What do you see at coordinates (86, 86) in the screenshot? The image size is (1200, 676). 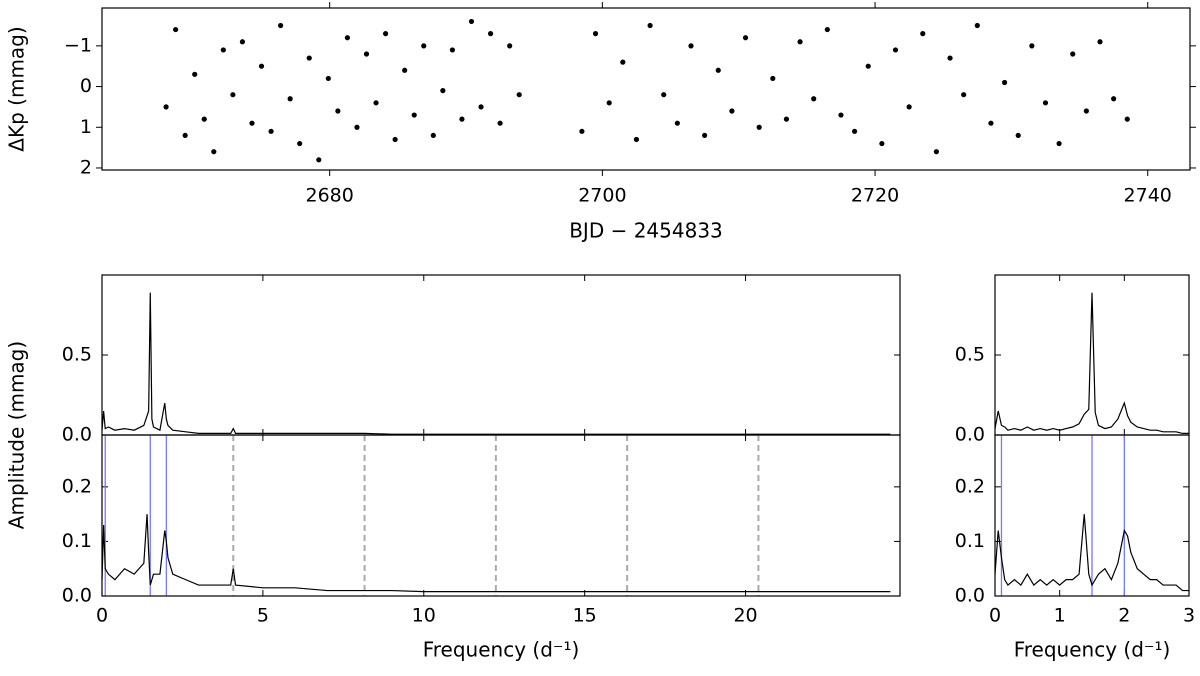 I see `y-tick-label: 0` at bounding box center [86, 86].